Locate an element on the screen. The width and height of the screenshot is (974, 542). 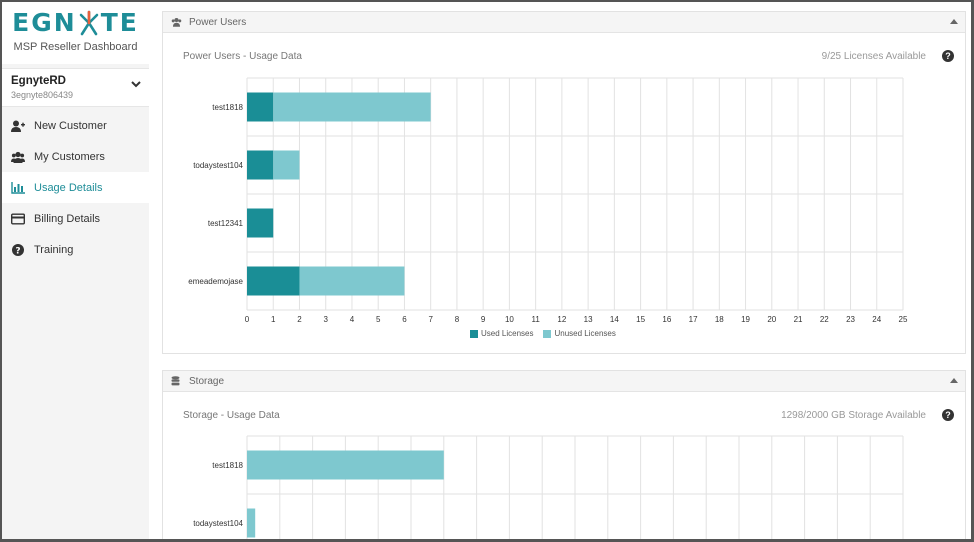
legend-label-used: Used Licenses is located at coordinates (507, 333).